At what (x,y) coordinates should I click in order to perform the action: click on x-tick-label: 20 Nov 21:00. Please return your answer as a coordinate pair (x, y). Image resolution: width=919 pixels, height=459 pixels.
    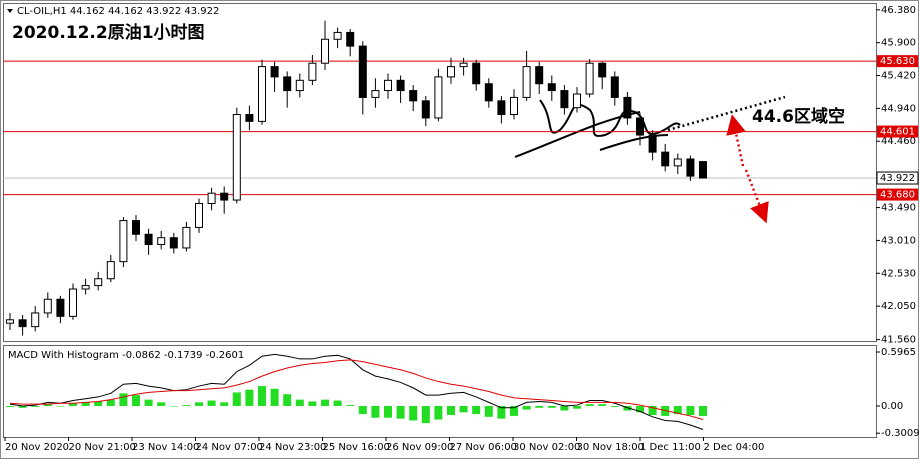
    Looking at the image, I should click on (102, 447).